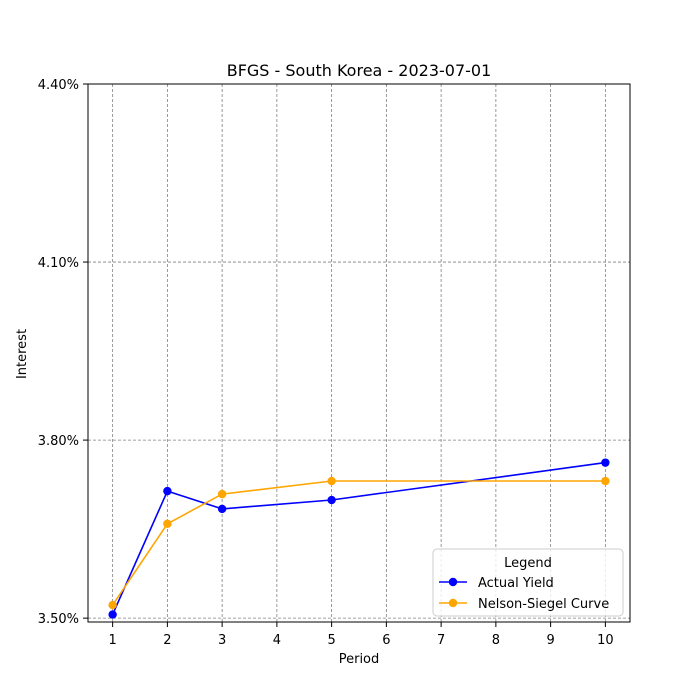  I want to click on y-tick-label: 4.40%, so click(58, 85).